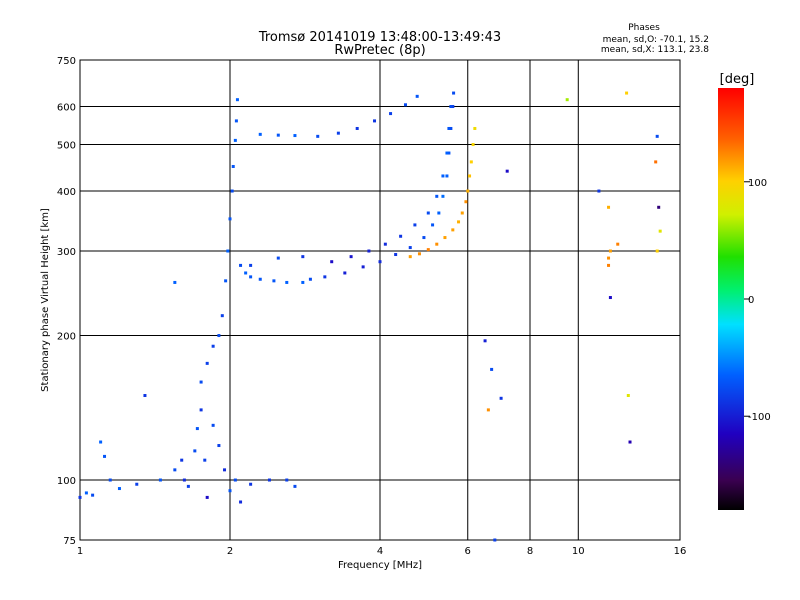  Describe the element at coordinates (578, 551) in the screenshot. I see `x-tick-label: 10` at that location.